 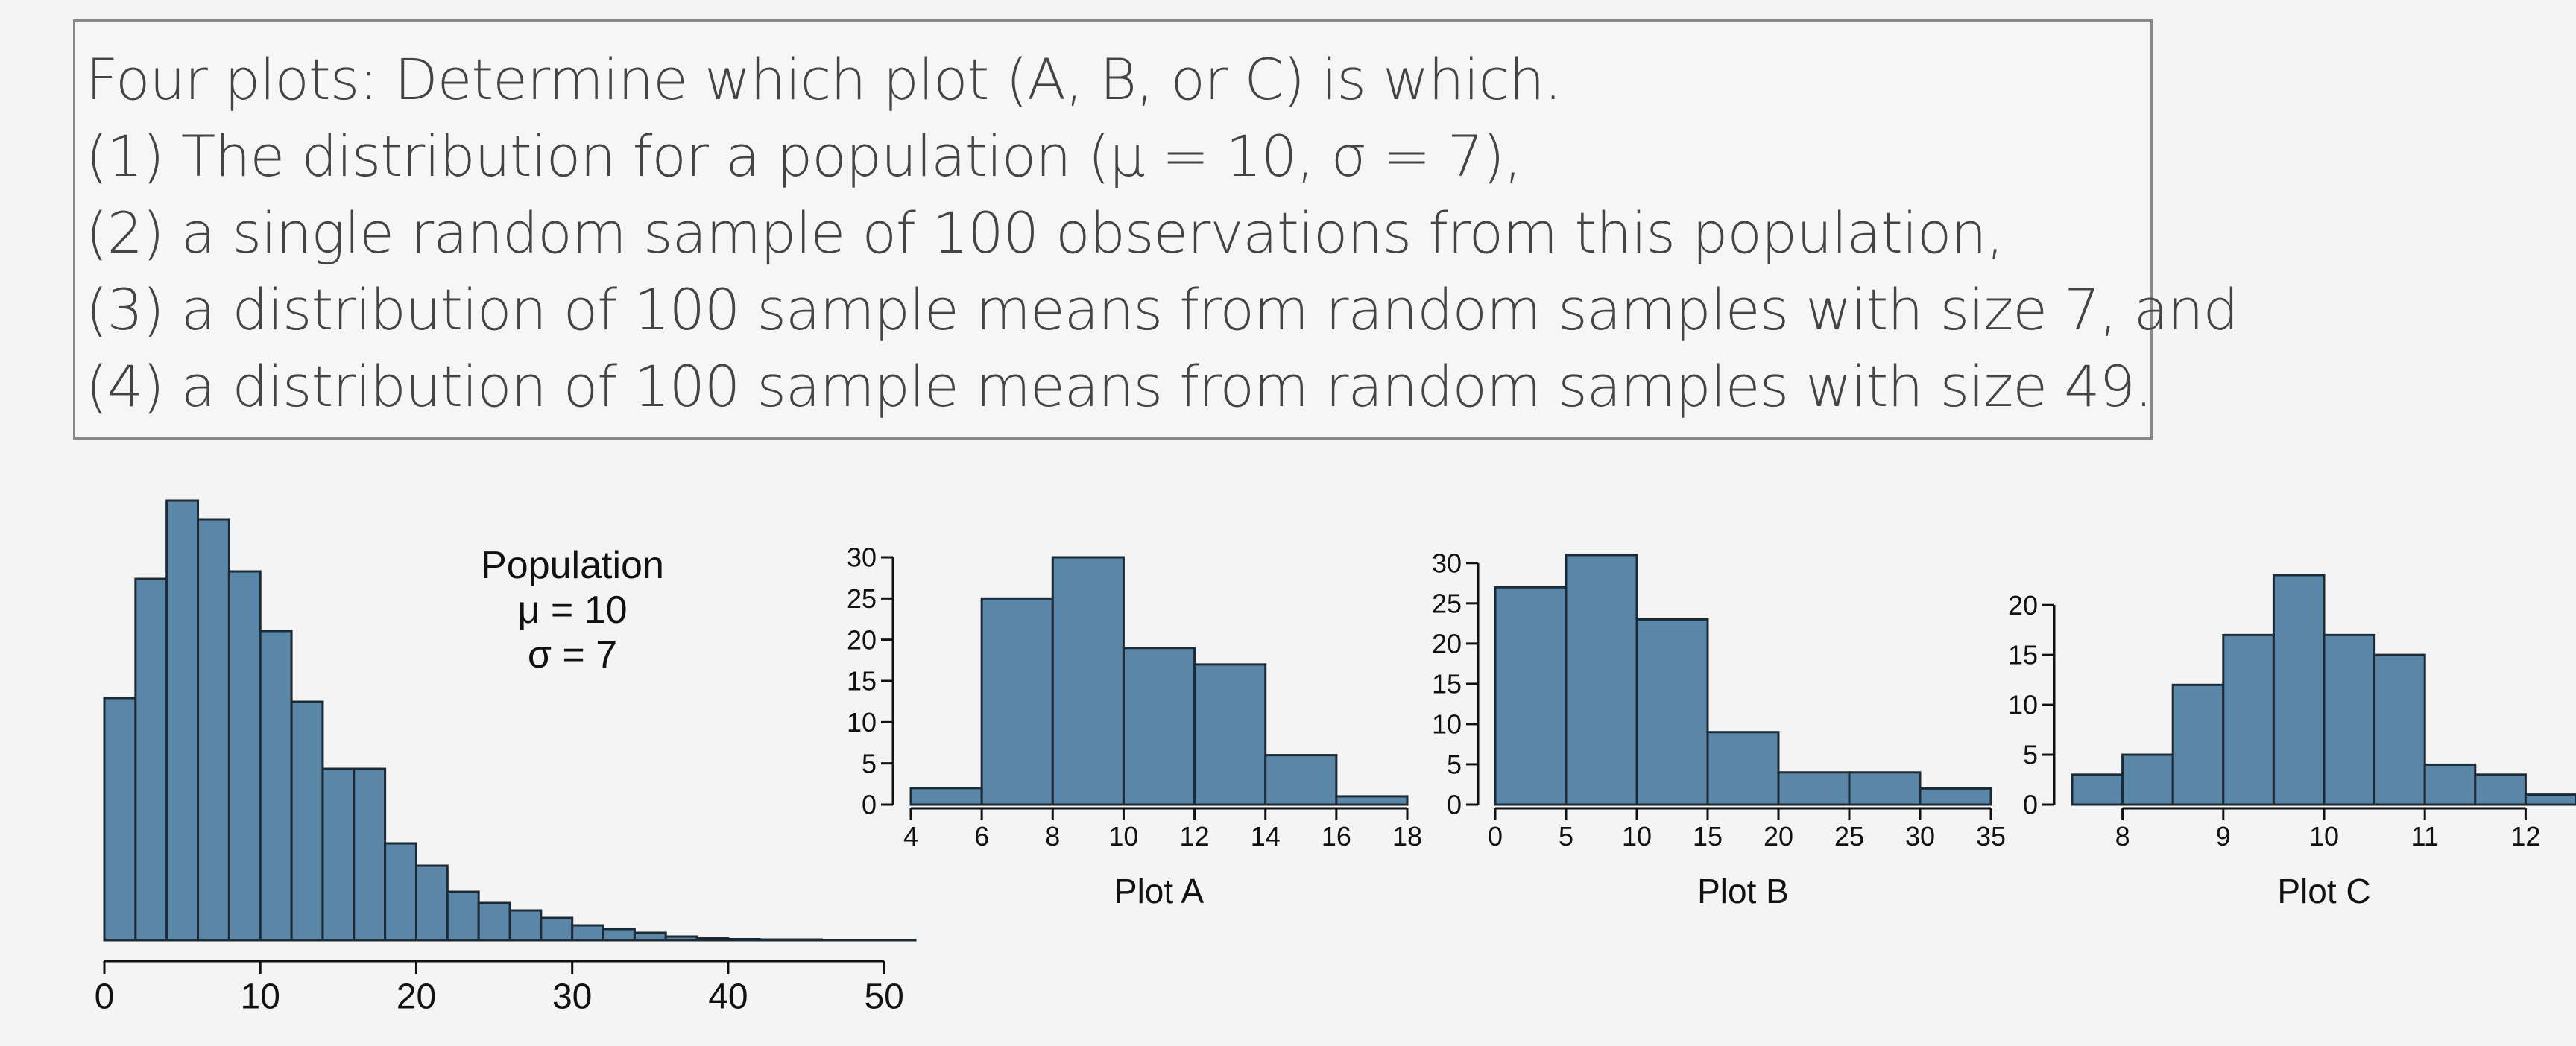 I want to click on plot-c-y-tick-label: 10, so click(x=2023, y=705).